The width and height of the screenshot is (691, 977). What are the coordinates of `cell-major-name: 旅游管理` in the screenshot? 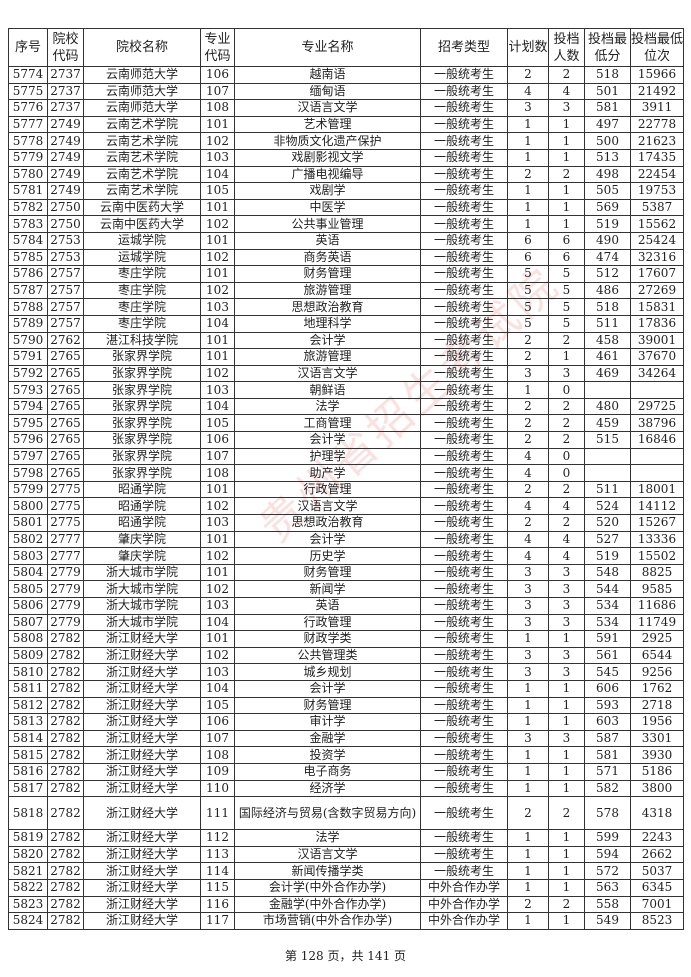 It's located at (327, 357).